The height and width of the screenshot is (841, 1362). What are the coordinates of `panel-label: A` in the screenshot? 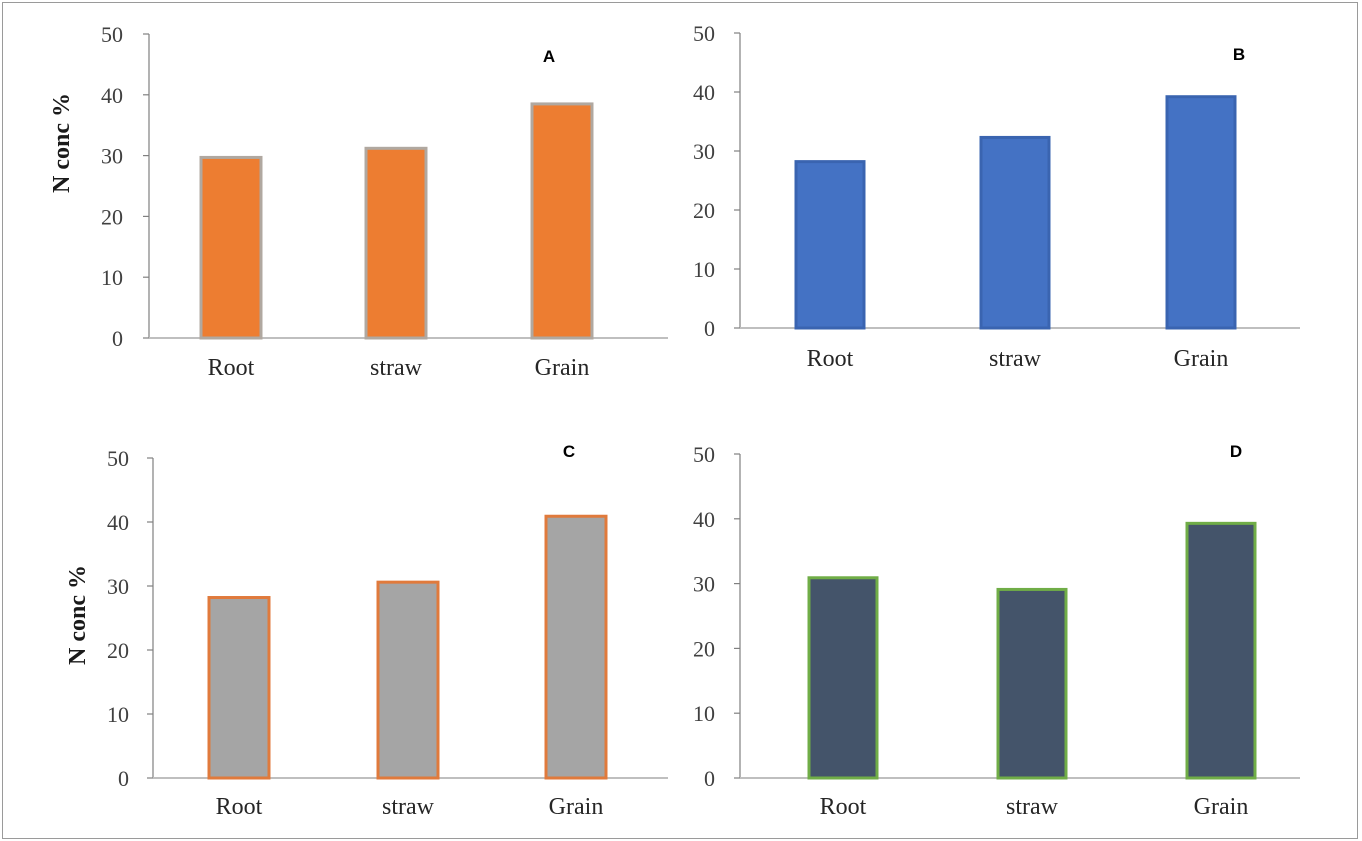 It's located at (549, 56).